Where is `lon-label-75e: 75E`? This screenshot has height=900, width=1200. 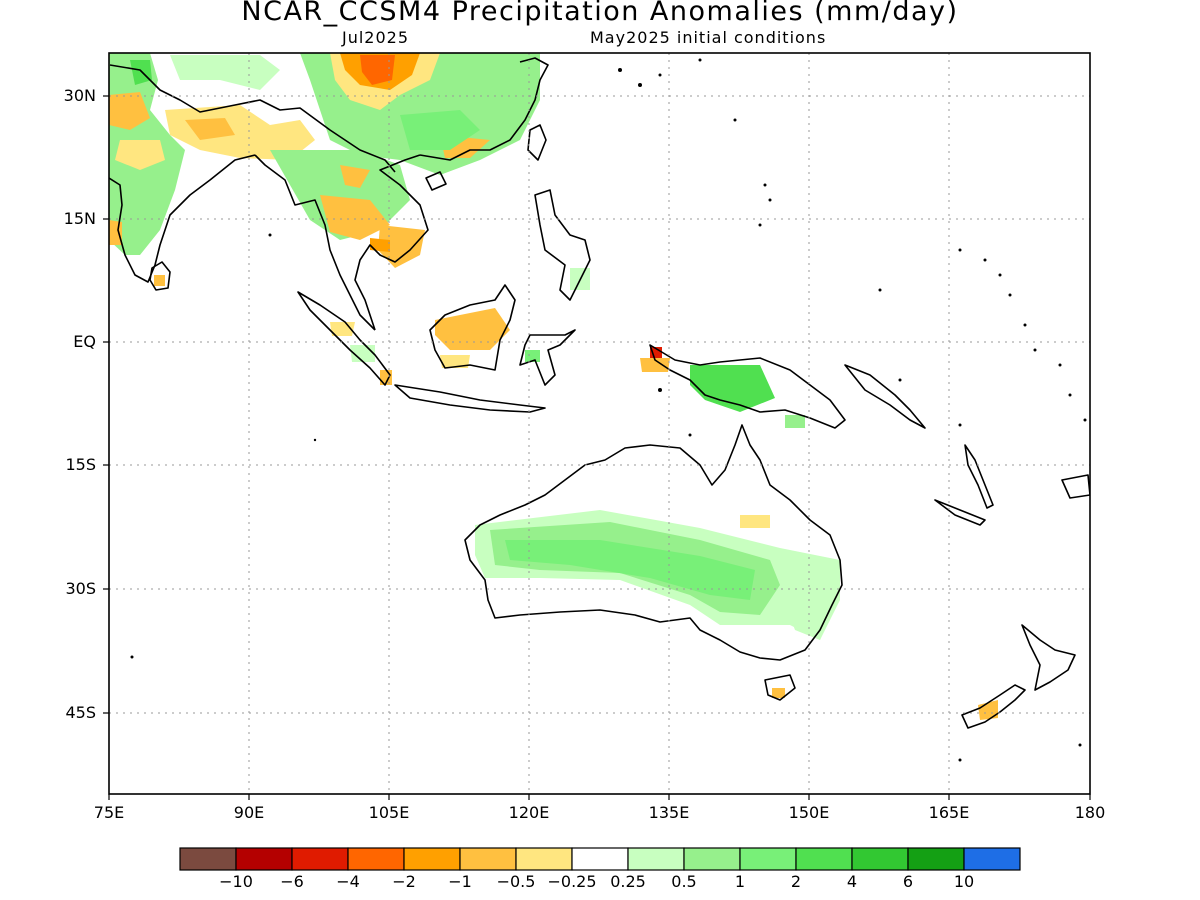
lon-label-75e: 75E is located at coordinates (109, 812).